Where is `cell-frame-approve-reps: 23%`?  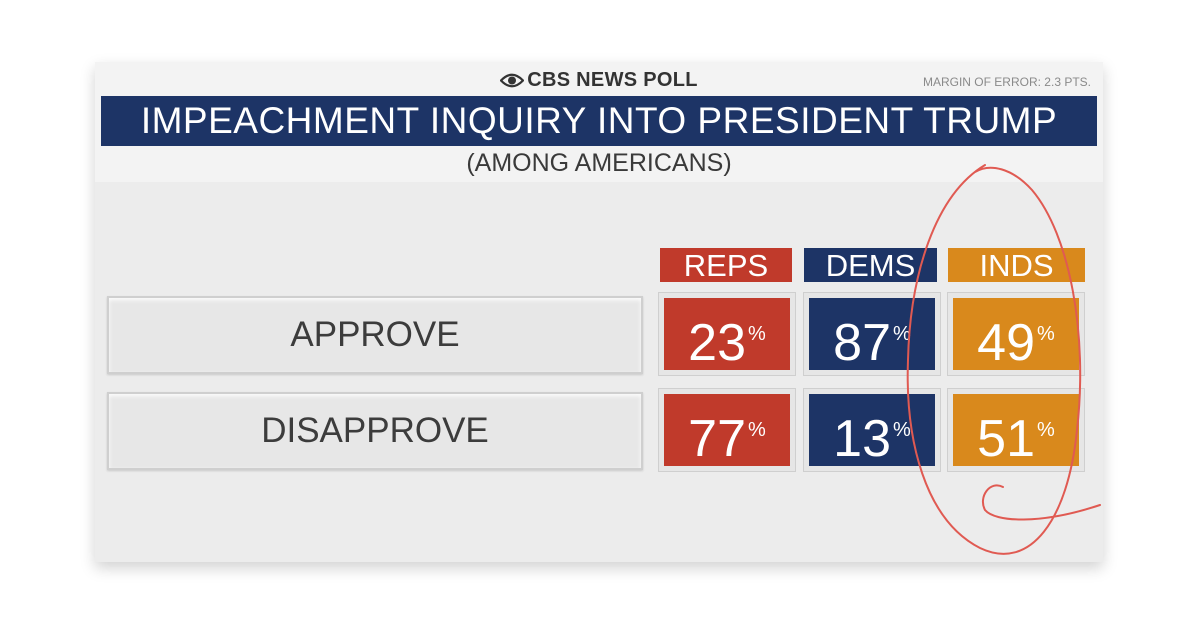 cell-frame-approve-reps: 23% is located at coordinates (727, 334).